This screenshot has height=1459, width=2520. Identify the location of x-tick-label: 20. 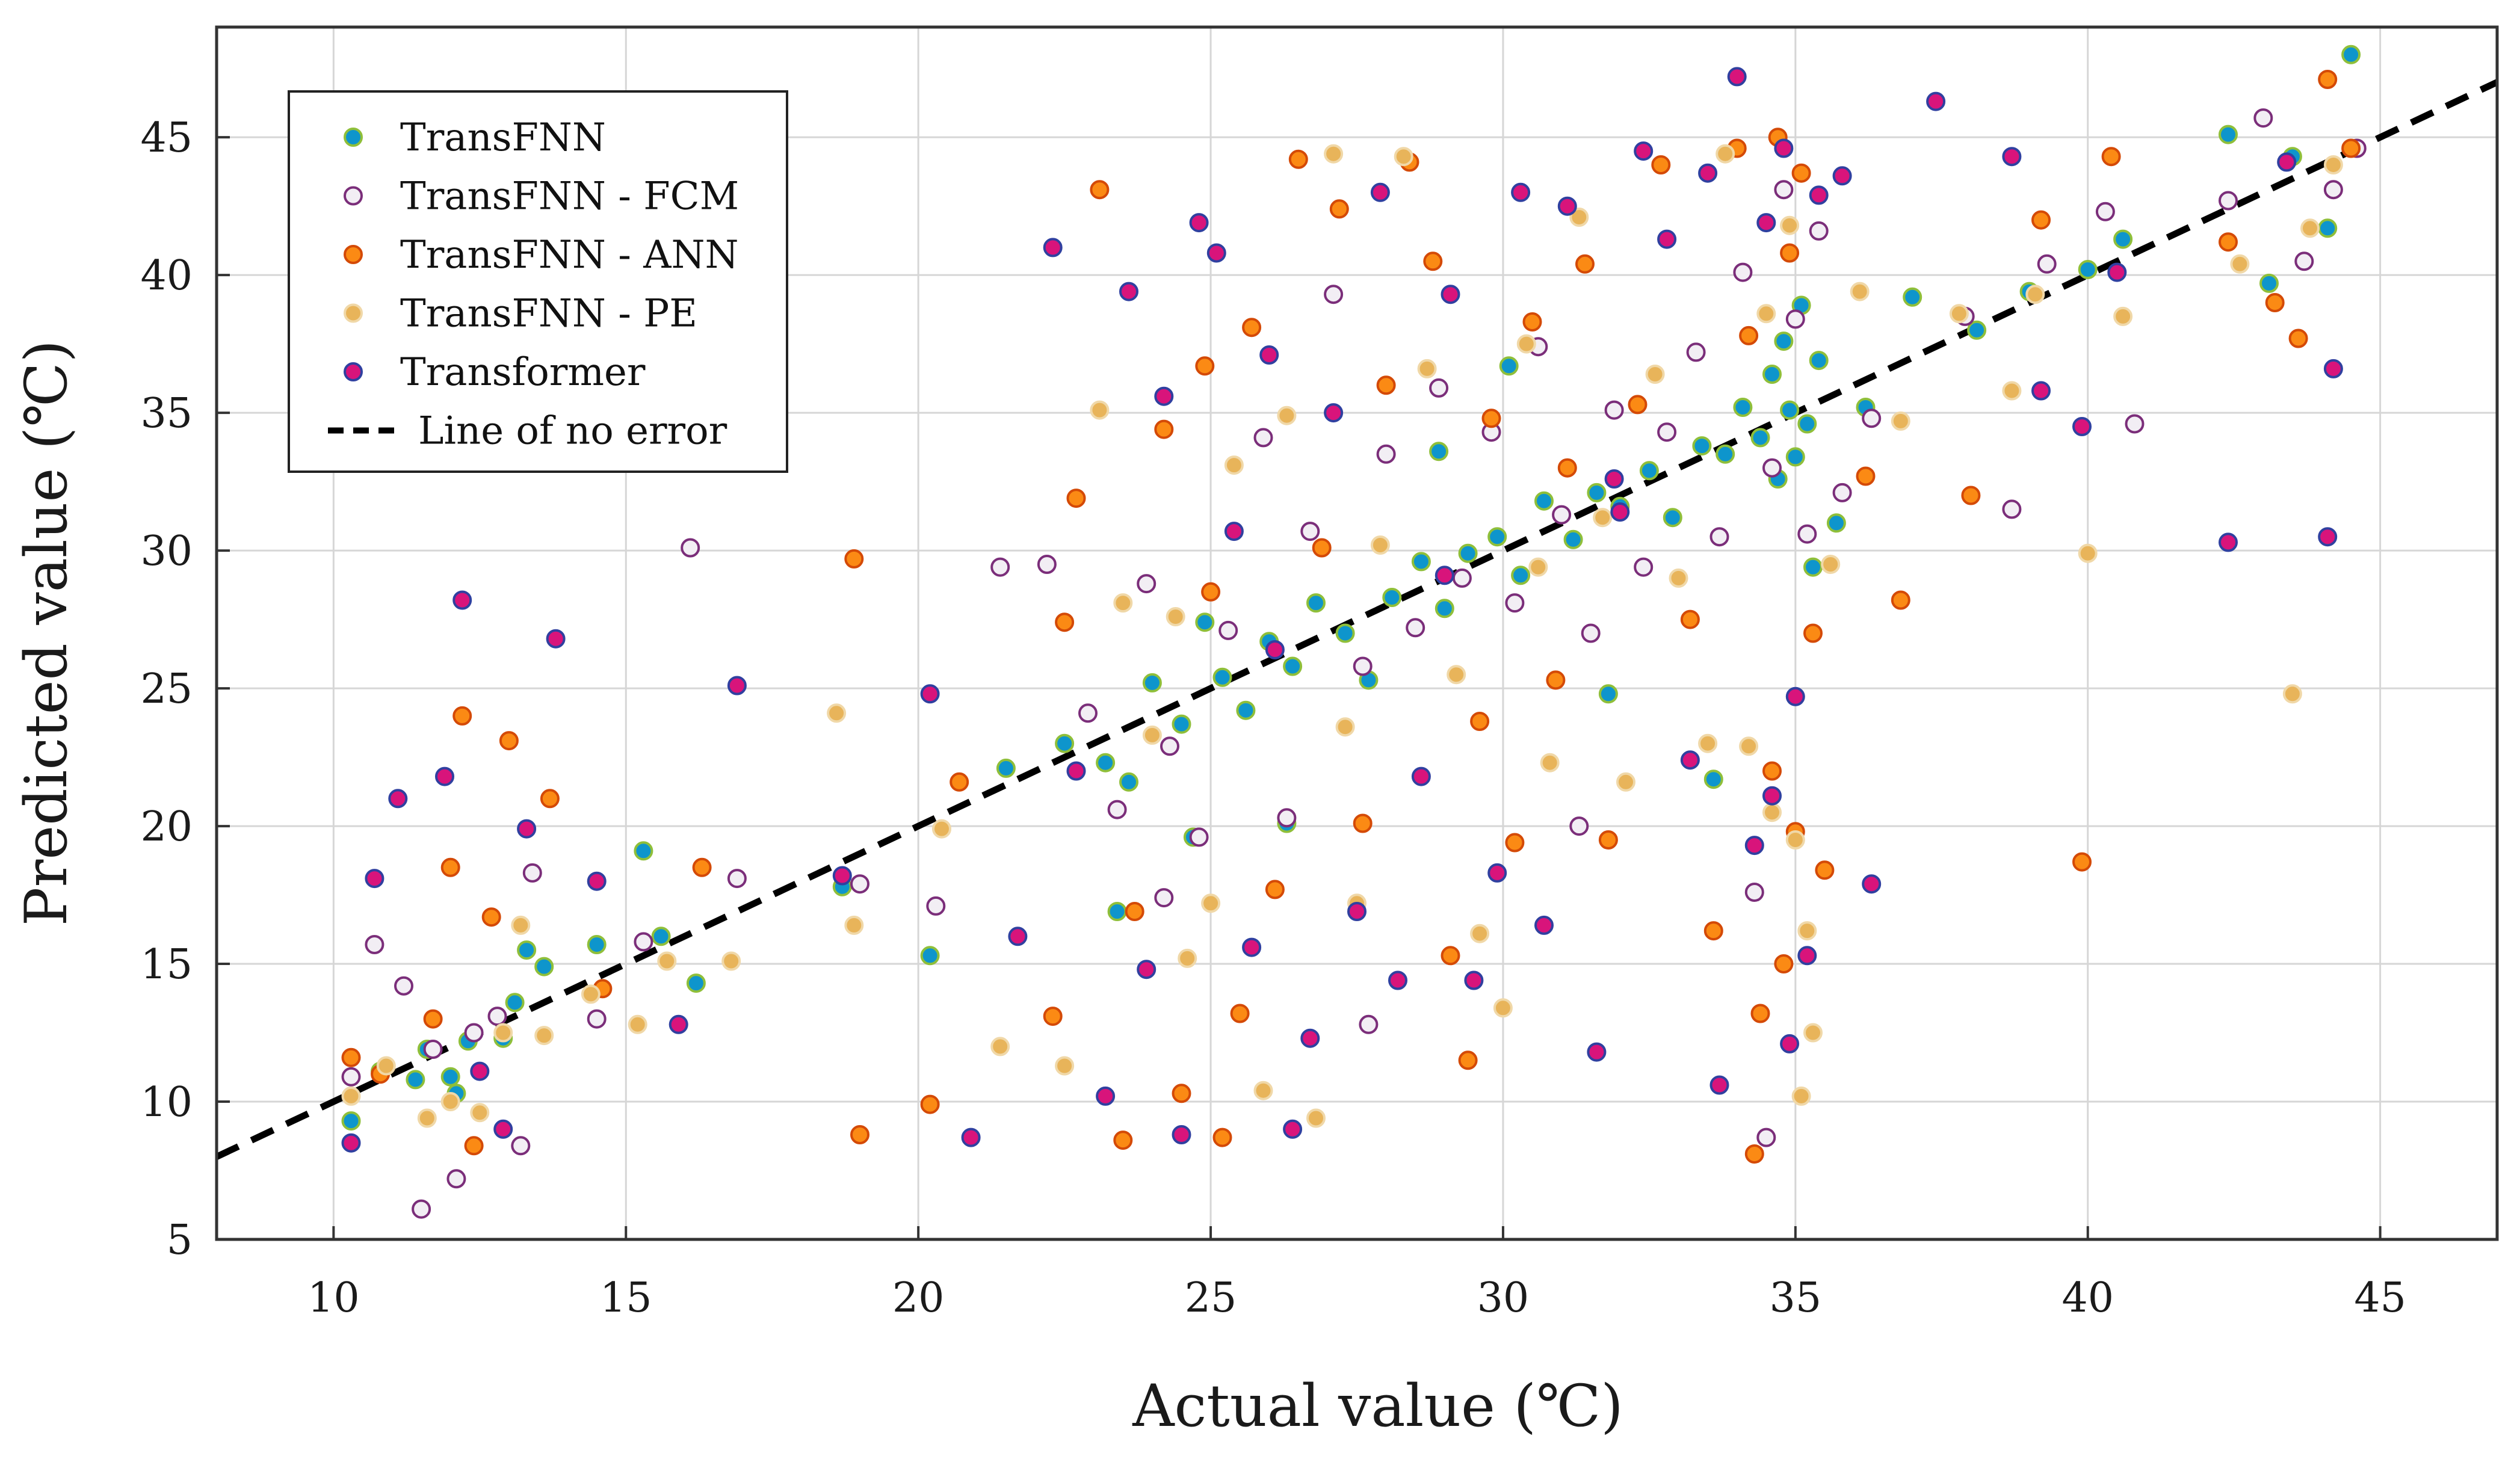
(919, 1298).